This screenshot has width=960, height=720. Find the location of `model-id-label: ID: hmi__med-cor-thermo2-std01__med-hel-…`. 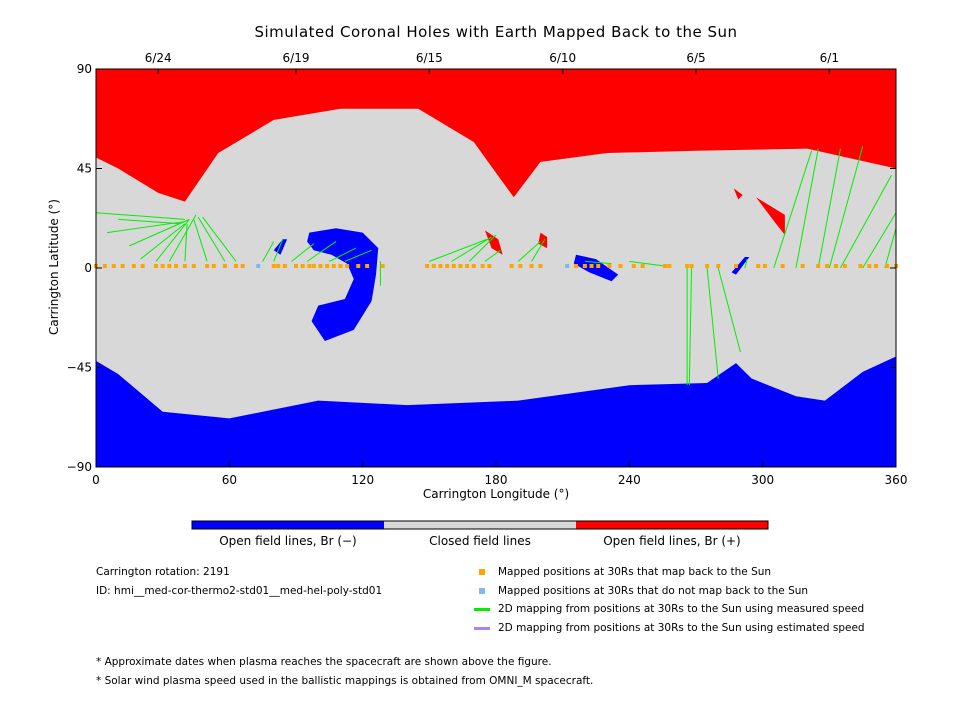

model-id-label: ID: hmi__med-cor-thermo2-std01__med-hel-… is located at coordinates (239, 591).